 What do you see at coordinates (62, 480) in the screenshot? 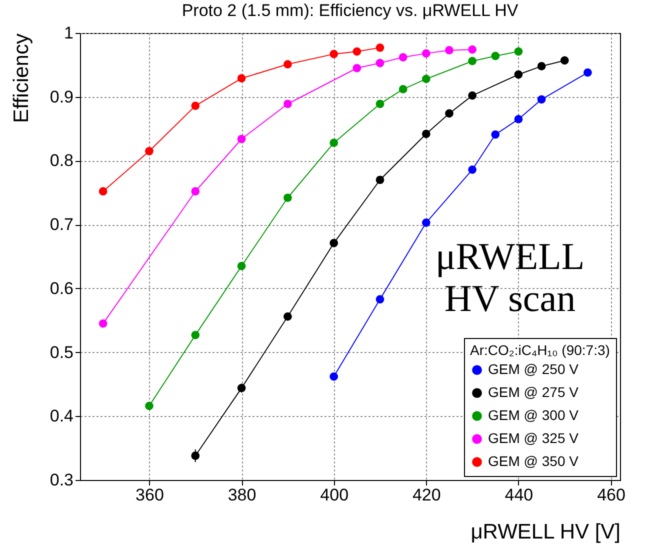
I see `y-tick-label: 0.3` at bounding box center [62, 480].